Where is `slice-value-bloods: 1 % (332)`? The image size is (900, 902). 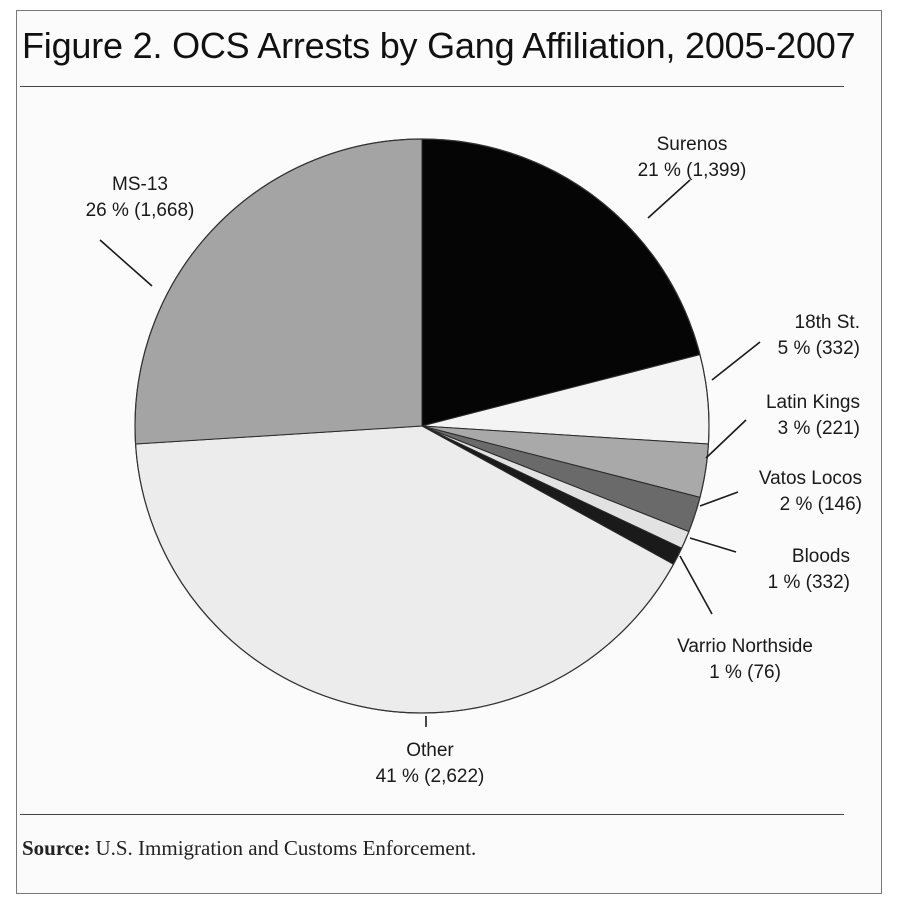
slice-value-bloods: 1 % (332) is located at coordinates (809, 582).